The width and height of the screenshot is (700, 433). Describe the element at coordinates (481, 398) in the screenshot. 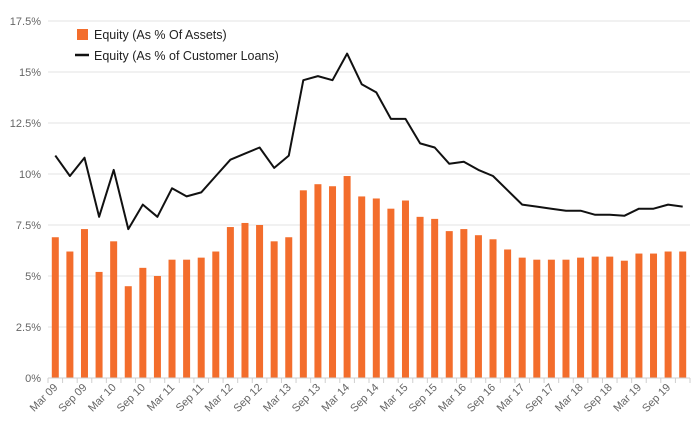

I see `x-tick-label: Sep 16` at that location.